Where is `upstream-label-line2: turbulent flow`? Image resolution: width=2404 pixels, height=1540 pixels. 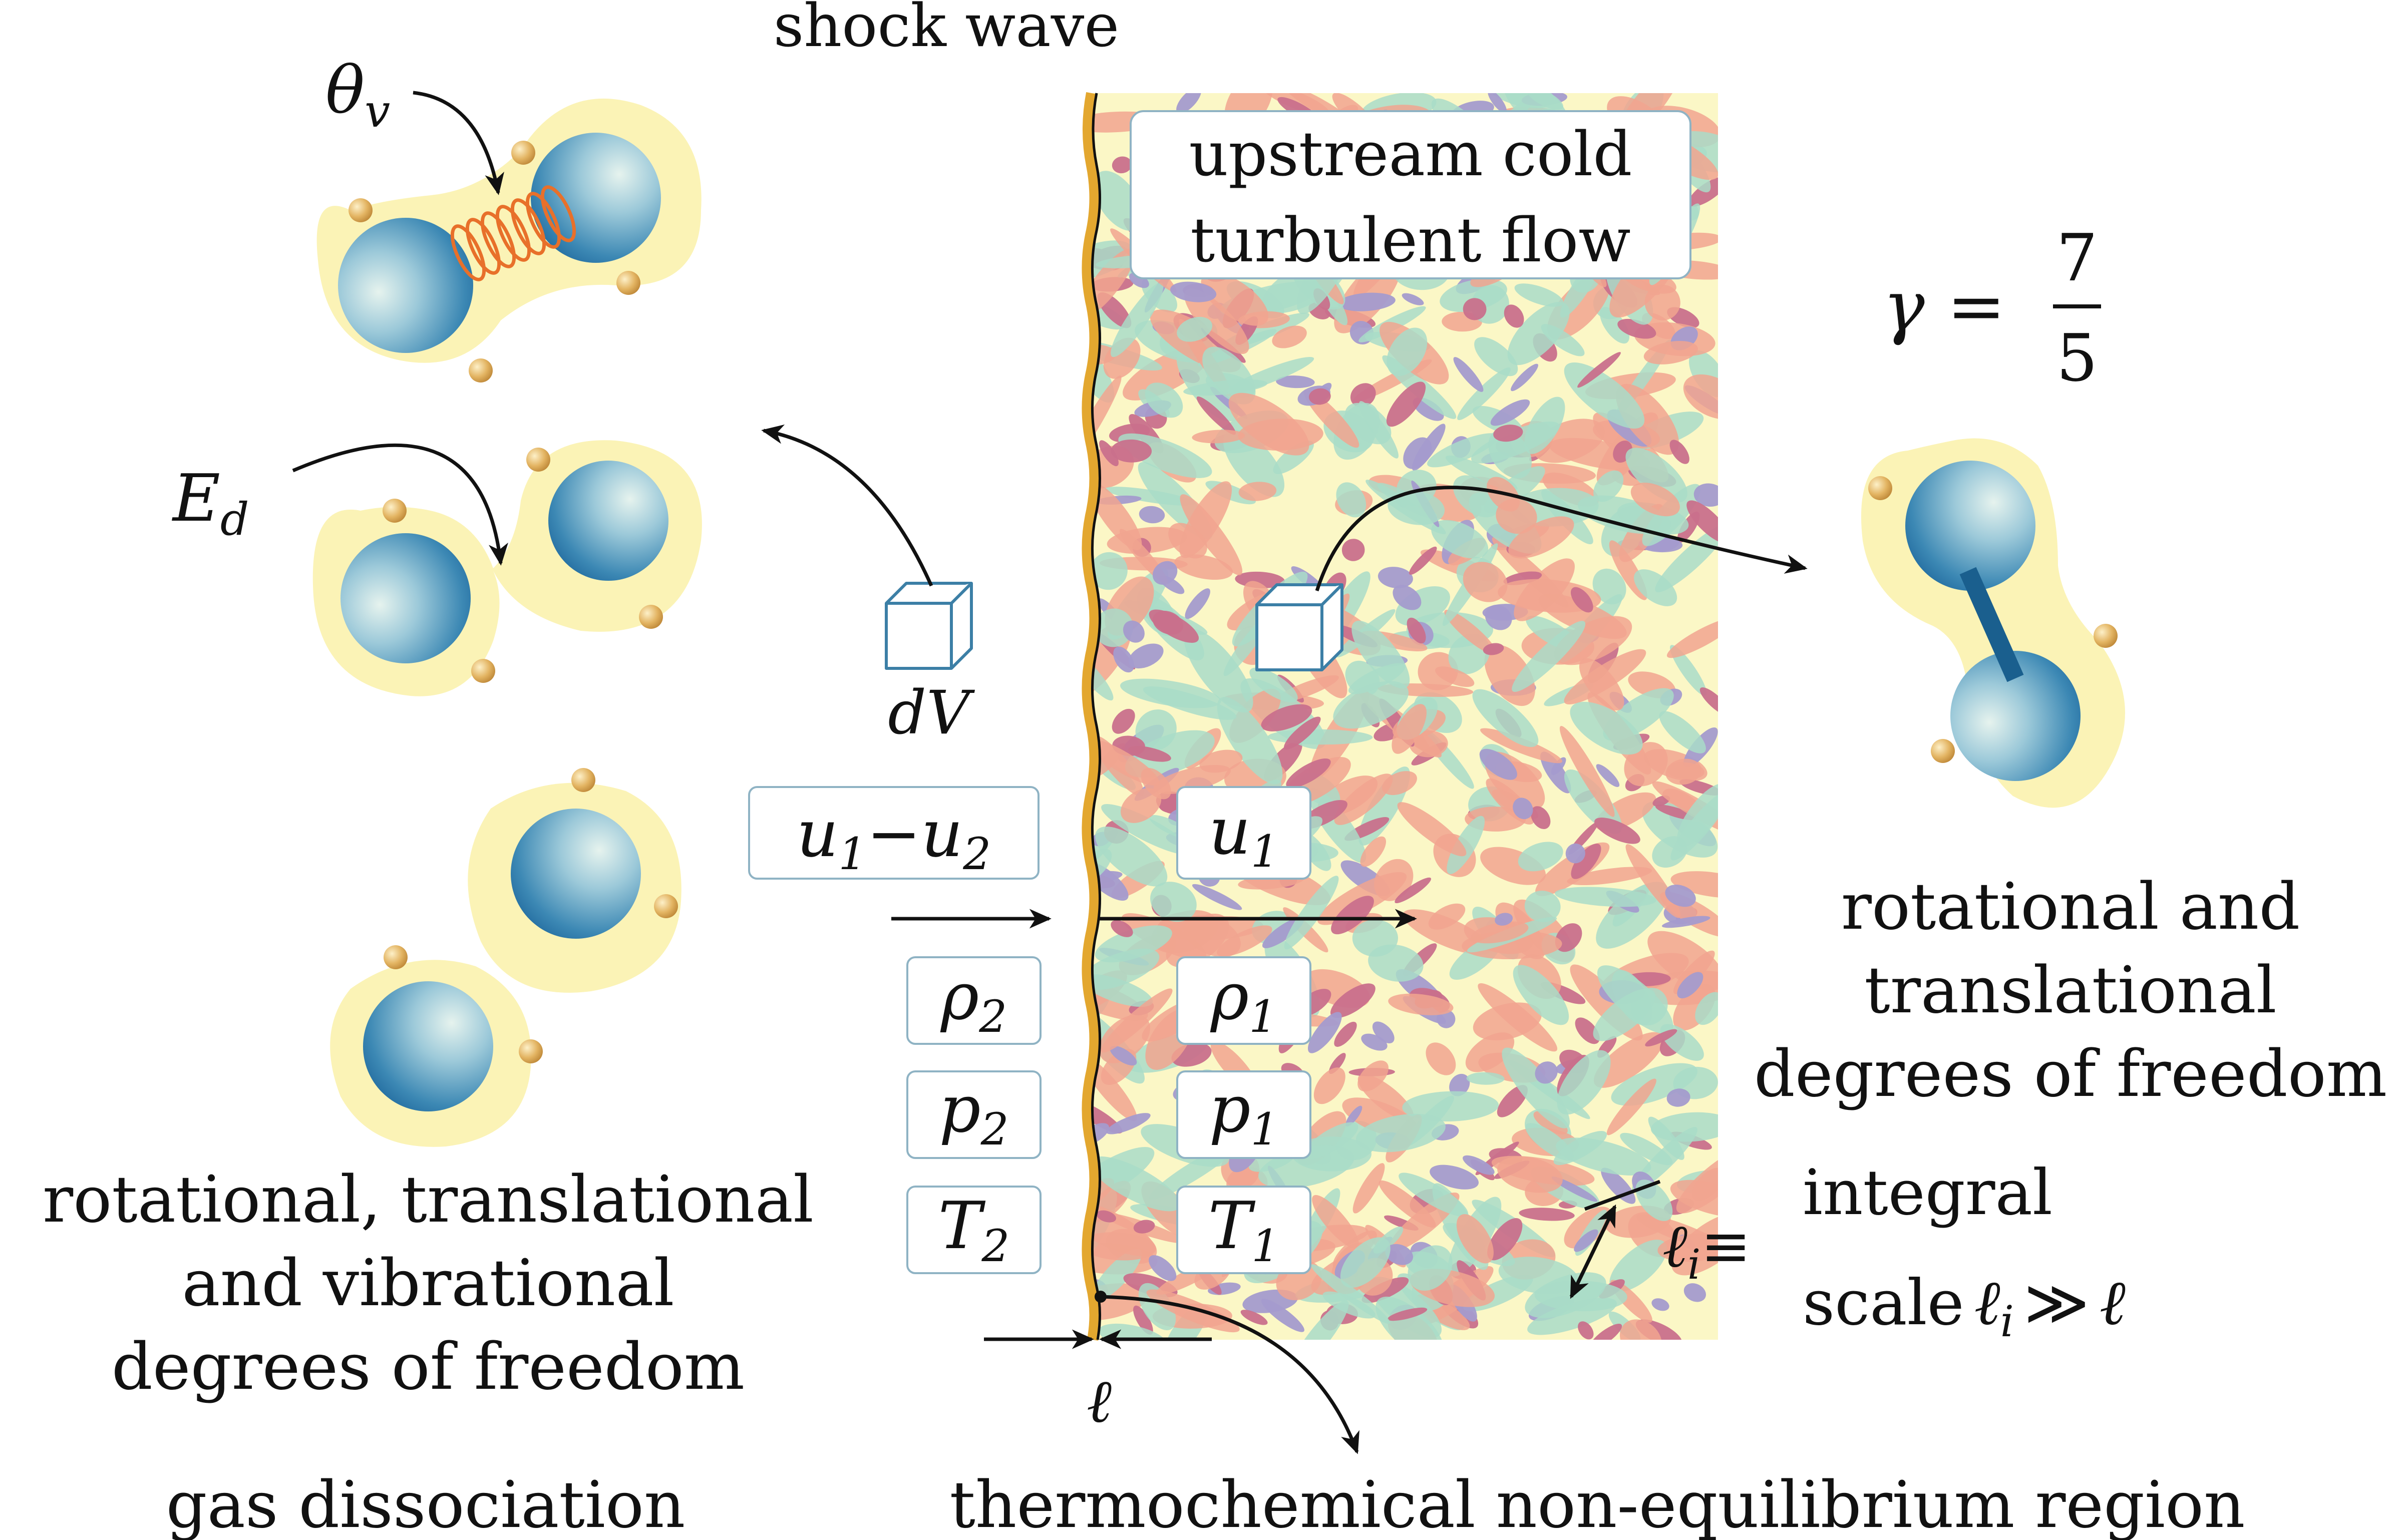 upstream-label-line2: turbulent flow is located at coordinates (1410, 241).